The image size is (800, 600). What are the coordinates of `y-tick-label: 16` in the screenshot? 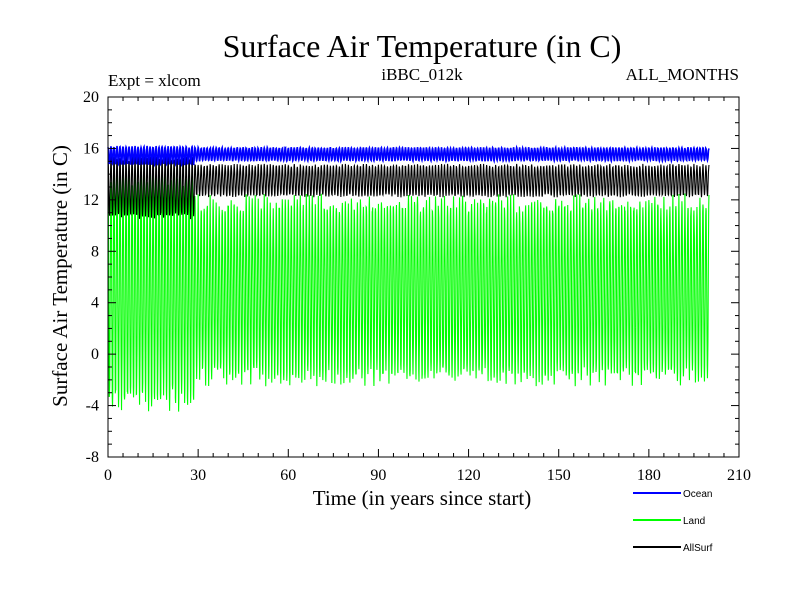 It's located at (91, 148).